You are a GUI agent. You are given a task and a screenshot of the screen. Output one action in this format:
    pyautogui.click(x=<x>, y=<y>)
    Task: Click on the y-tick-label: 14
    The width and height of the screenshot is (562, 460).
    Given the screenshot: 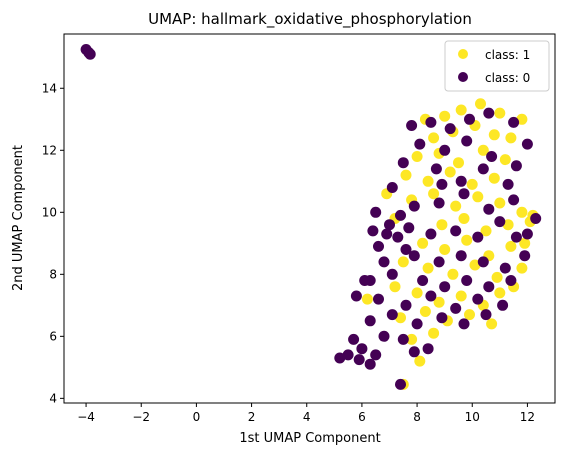 What is the action you would take?
    pyautogui.click(x=49, y=88)
    